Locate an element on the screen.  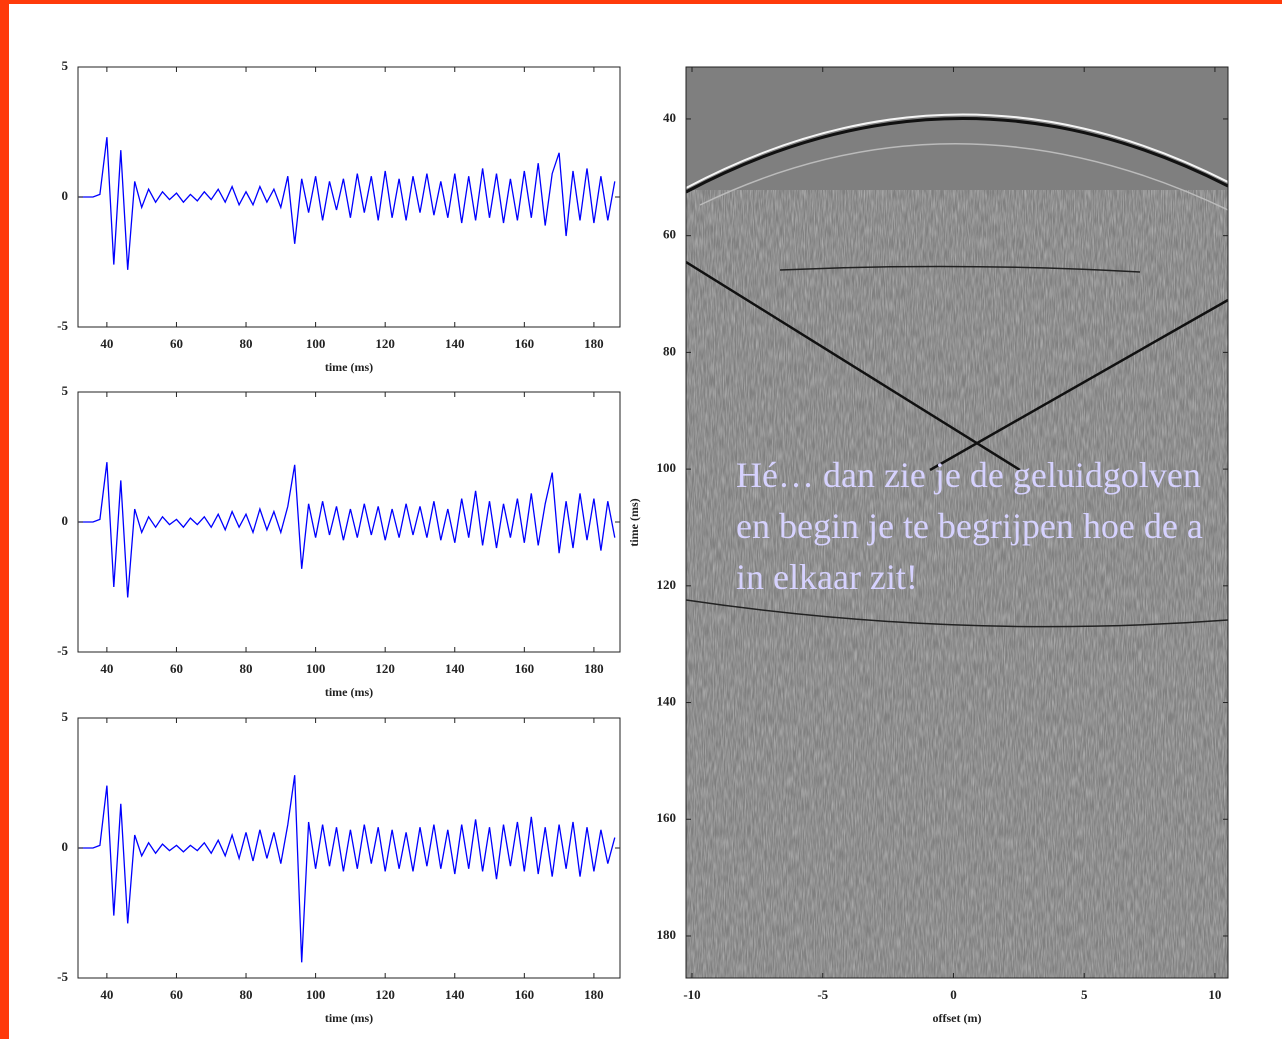
annotation: en begin je te begrijpen hoe de a is located at coordinates (969, 526).